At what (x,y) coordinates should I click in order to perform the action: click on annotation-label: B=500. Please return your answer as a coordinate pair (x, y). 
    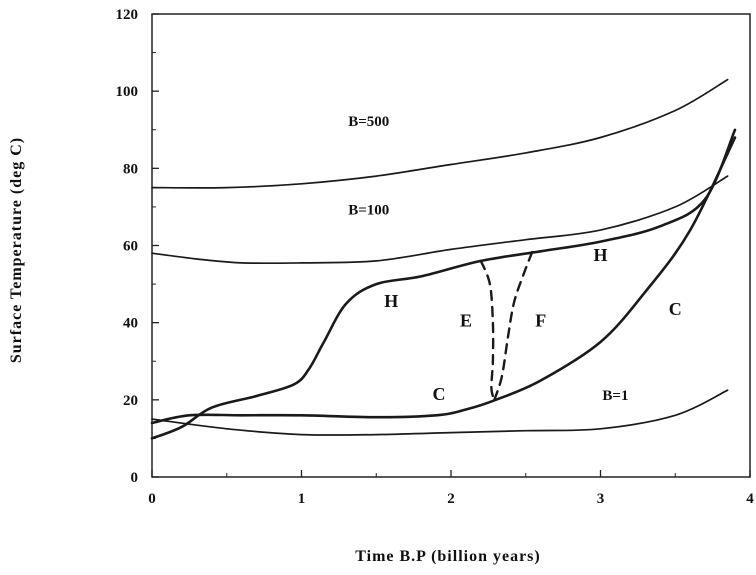
    Looking at the image, I should click on (368, 122).